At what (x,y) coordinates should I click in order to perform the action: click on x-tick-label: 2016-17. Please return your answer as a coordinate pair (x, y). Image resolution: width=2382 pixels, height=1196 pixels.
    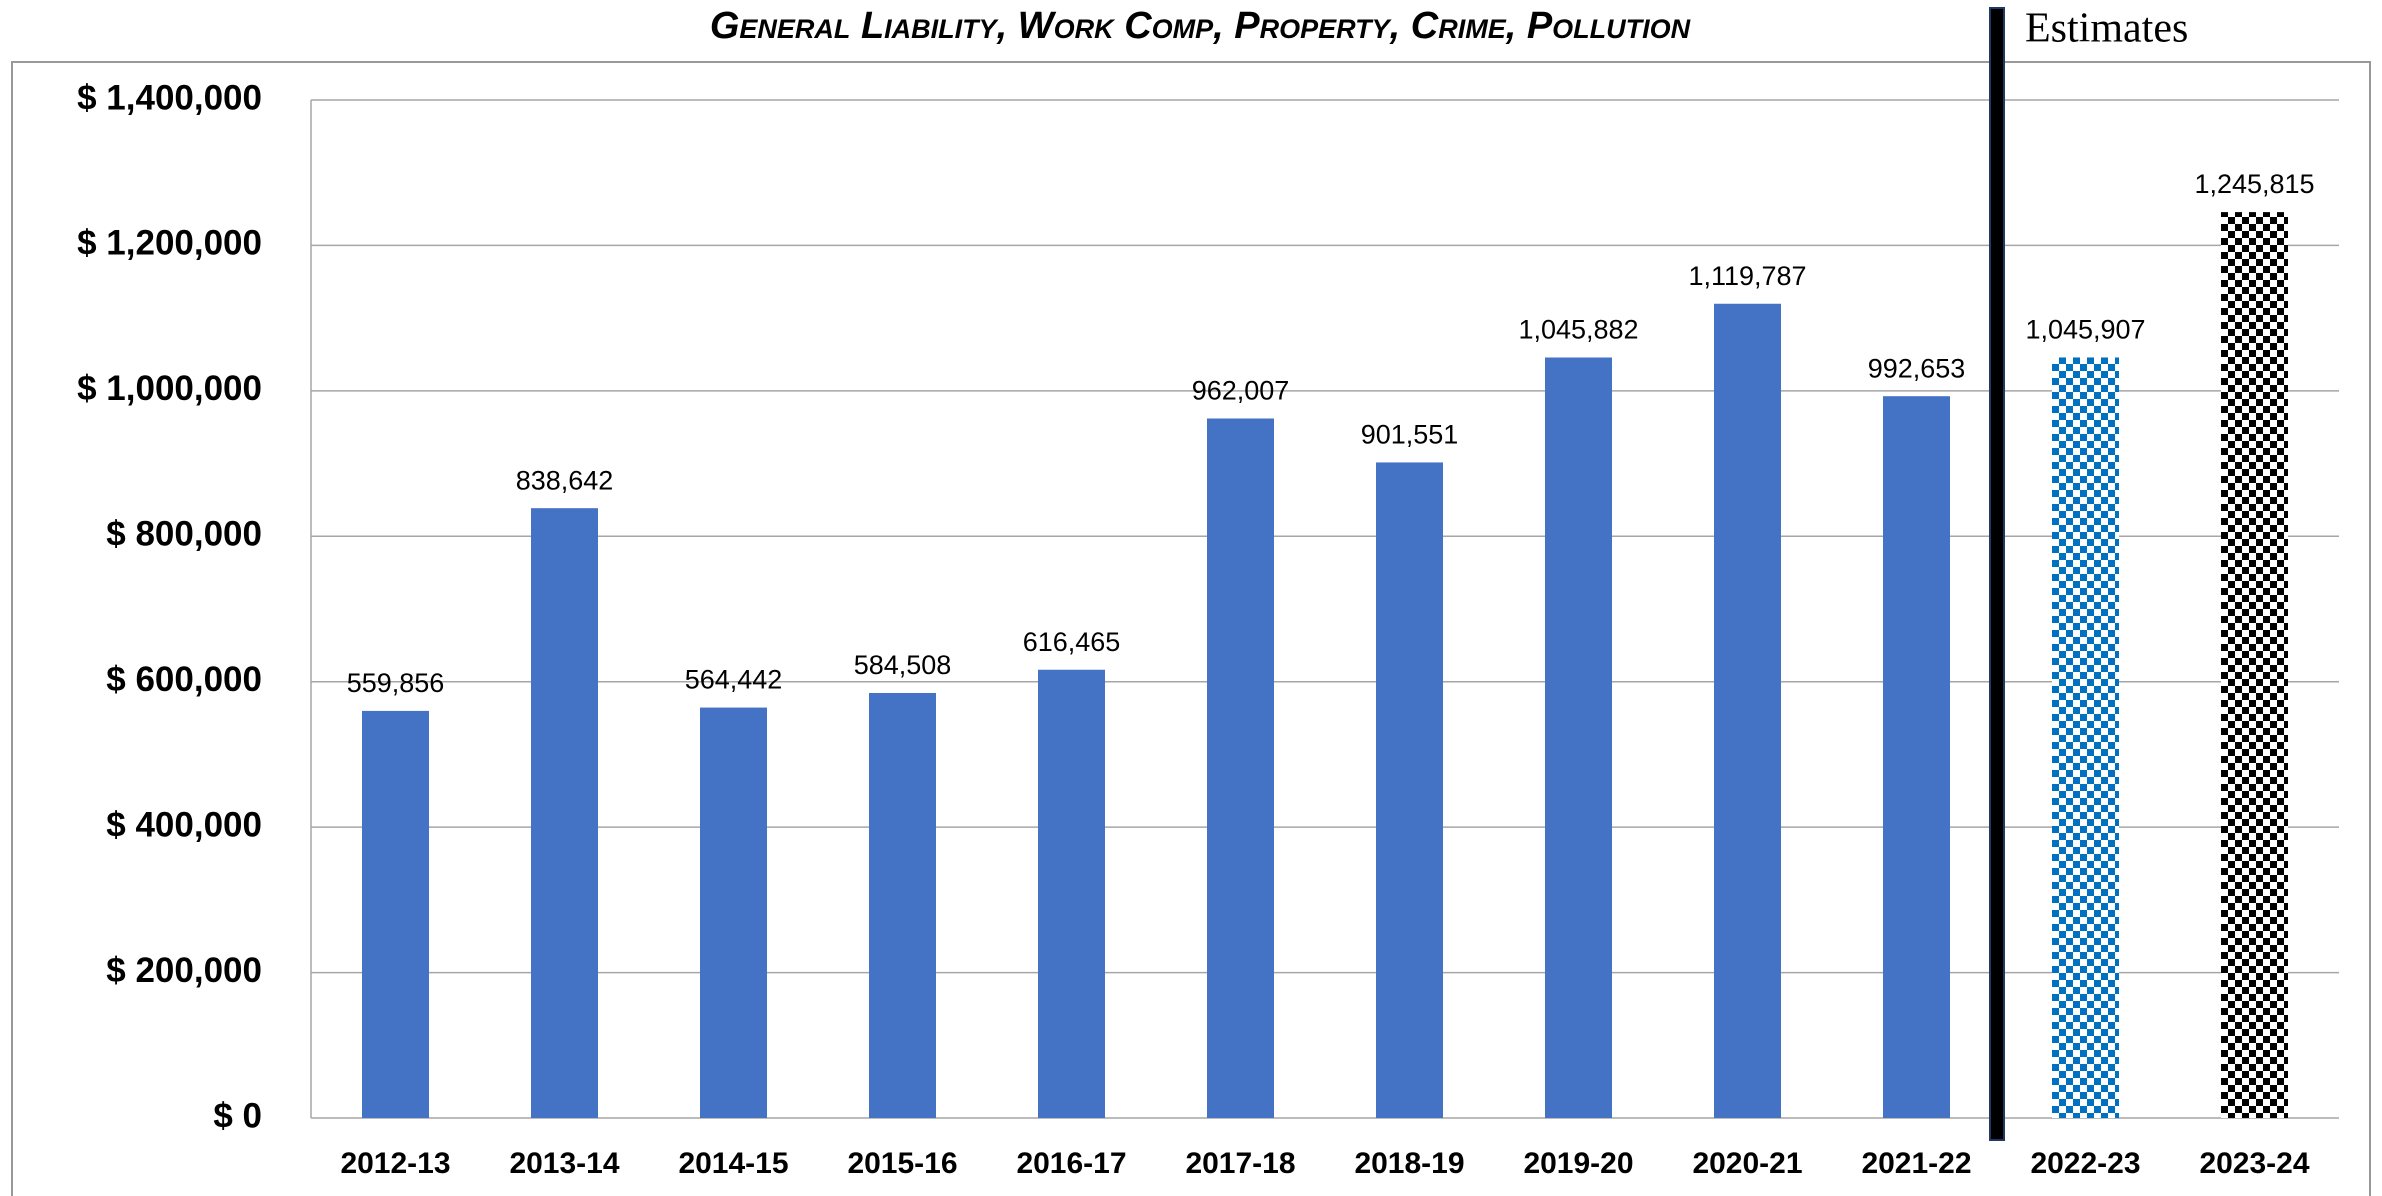
    Looking at the image, I should click on (1071, 1163).